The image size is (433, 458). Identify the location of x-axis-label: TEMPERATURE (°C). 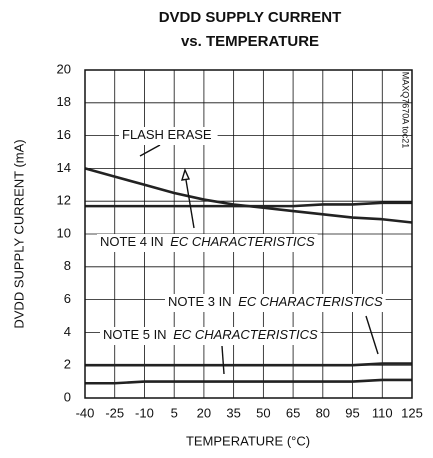
(248, 440).